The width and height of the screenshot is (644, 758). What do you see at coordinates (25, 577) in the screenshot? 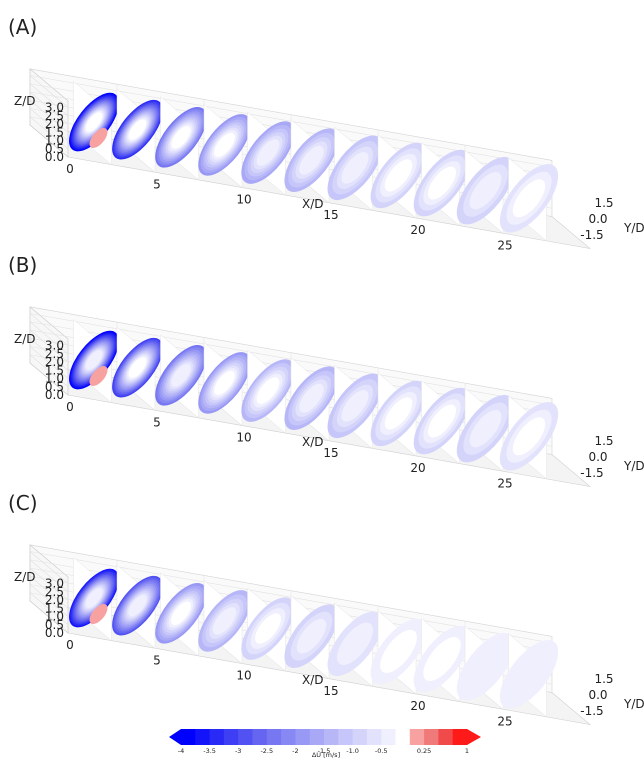
I see `z-axis-label: Z/D` at bounding box center [25, 577].